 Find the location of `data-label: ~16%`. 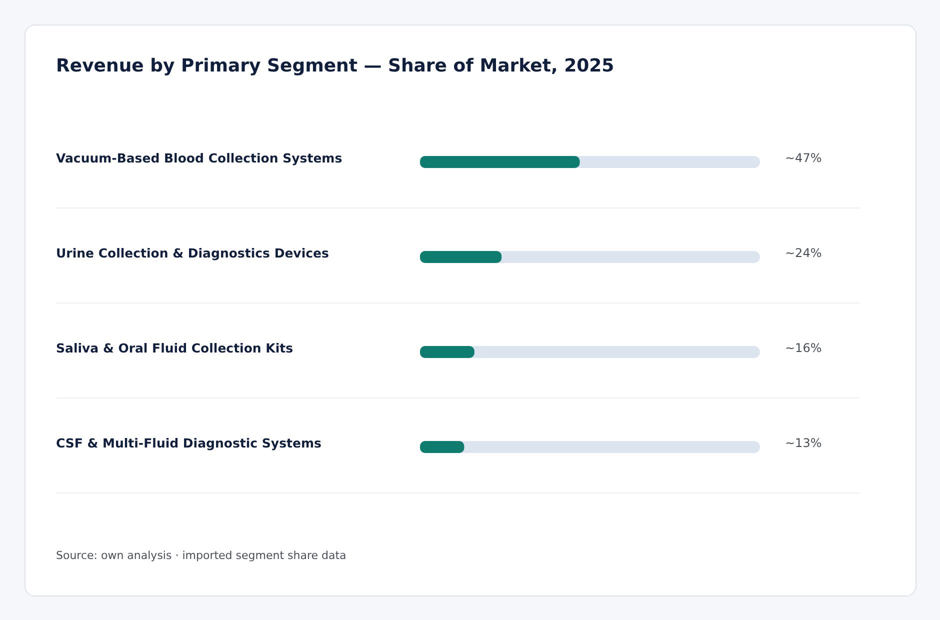

data-label: ~16% is located at coordinates (803, 348).